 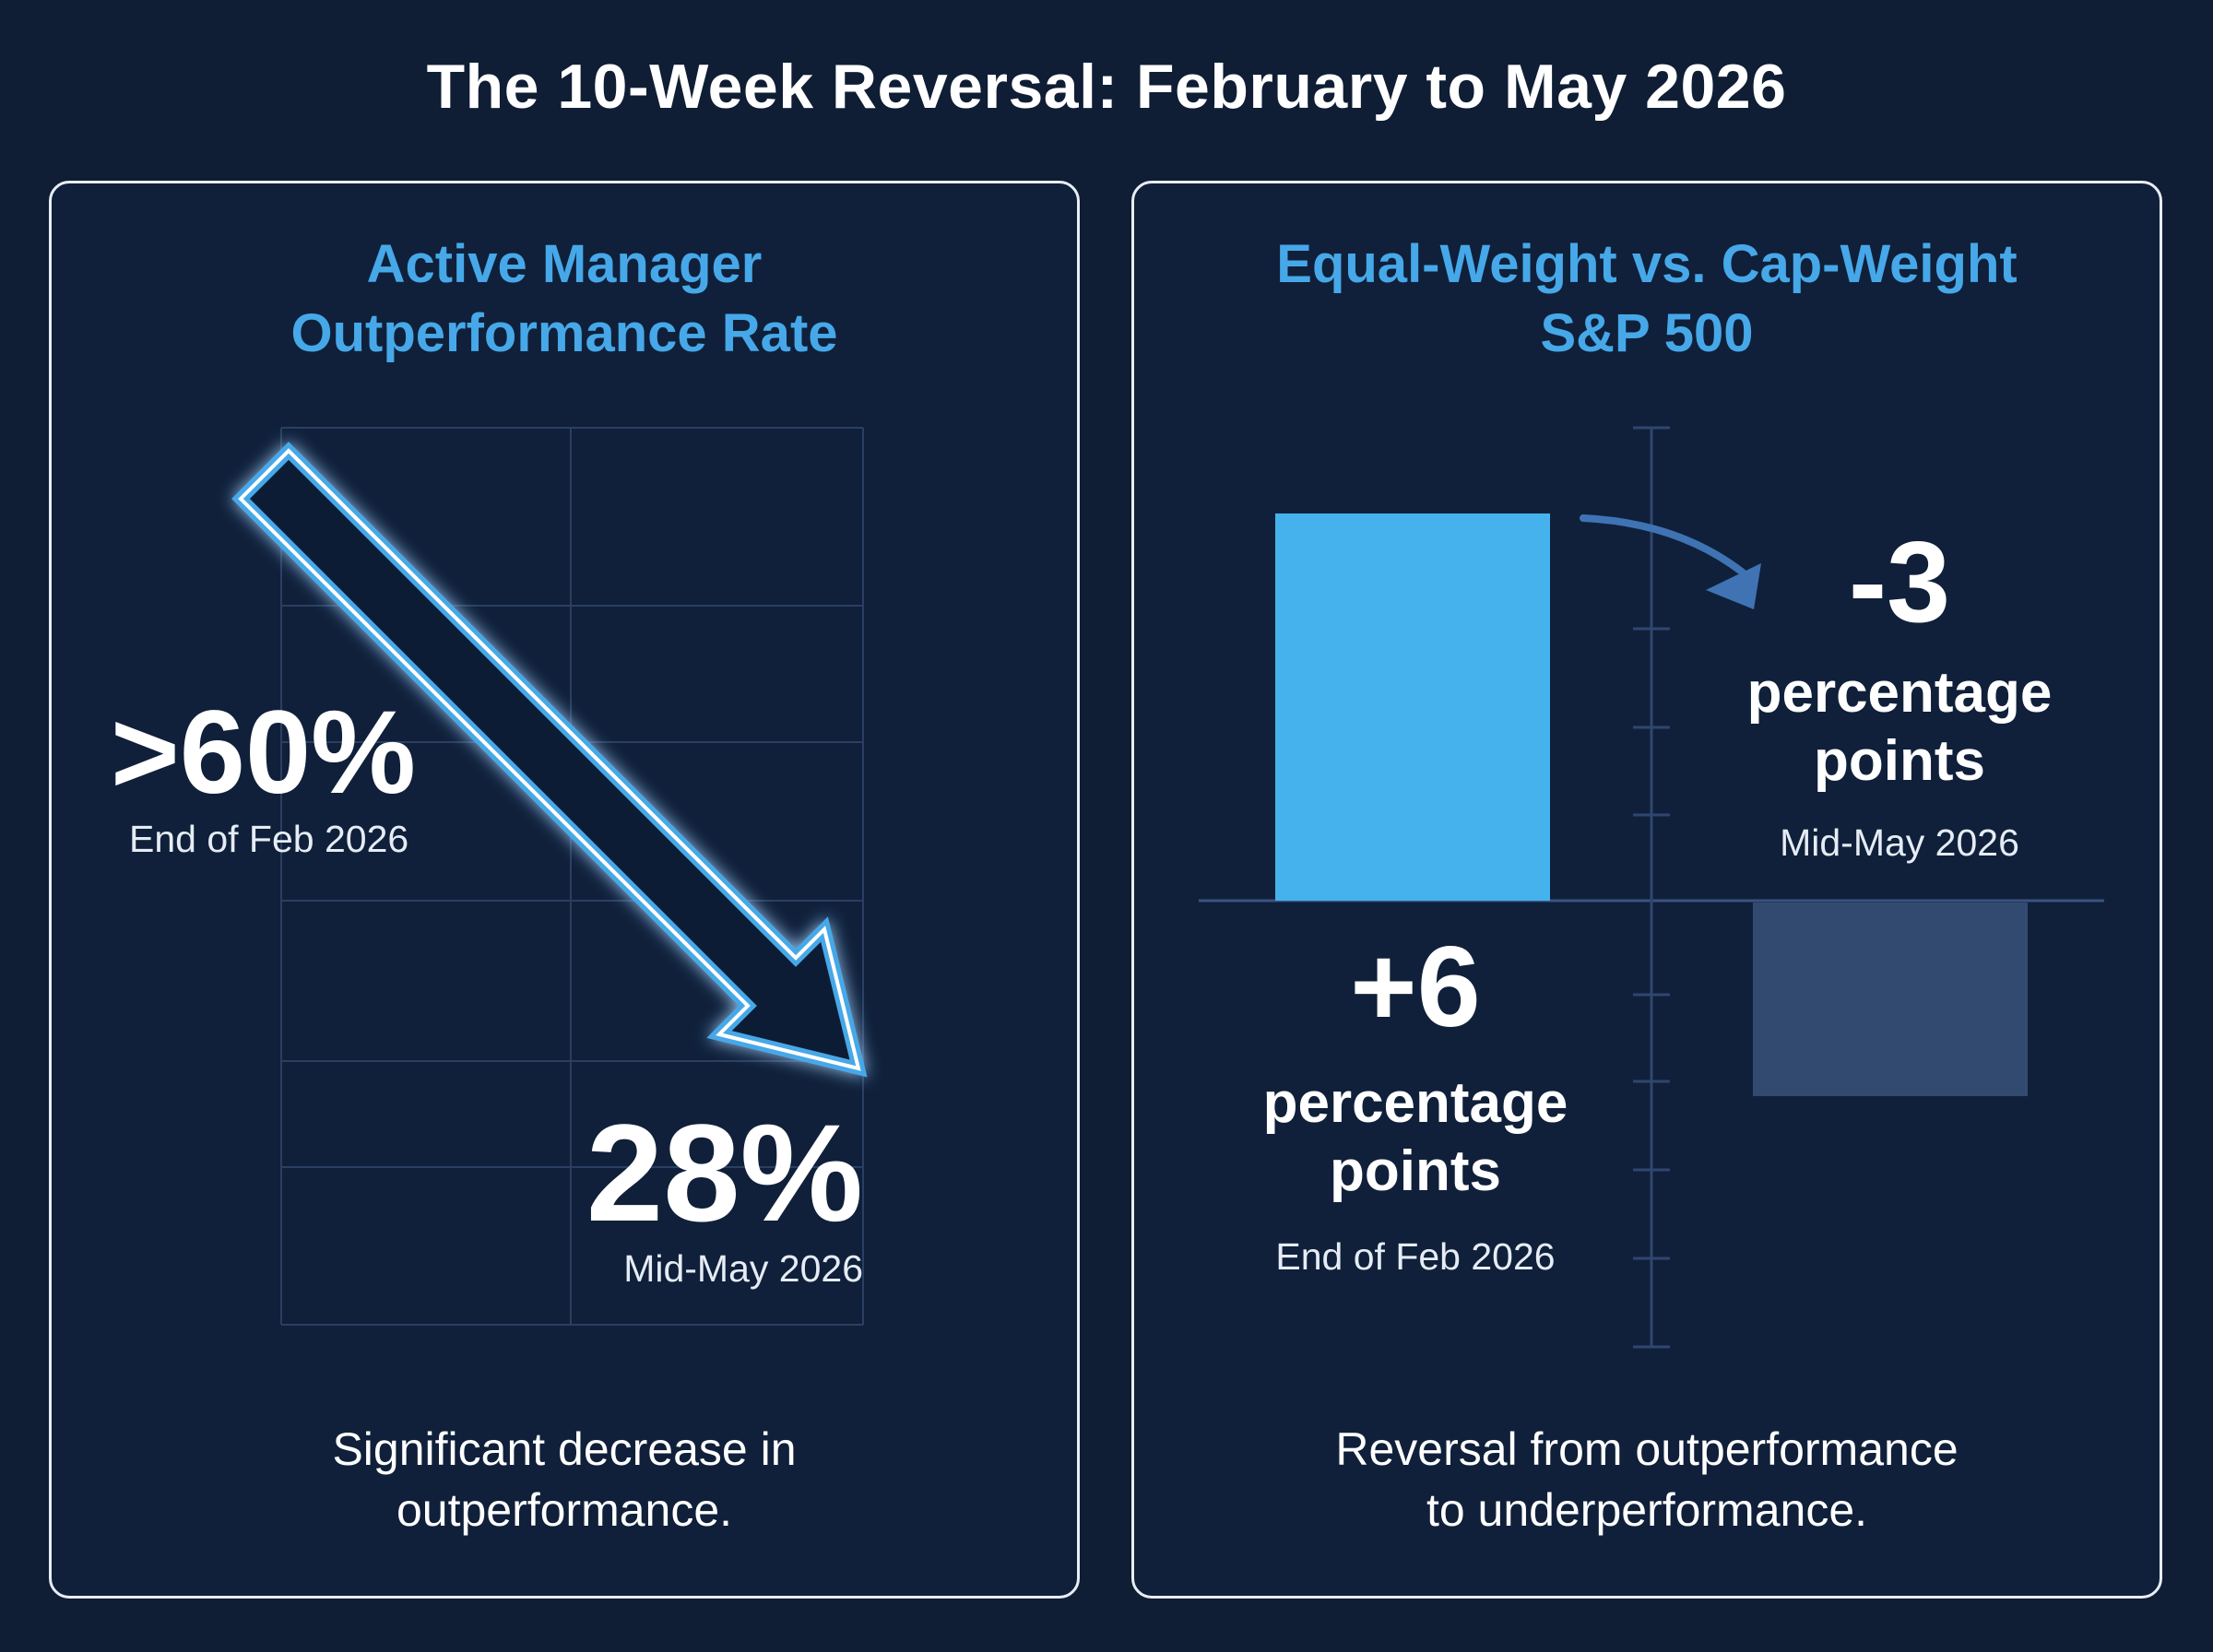 I want to click on may-label: Mid-May 2026, so click(x=1899, y=842).